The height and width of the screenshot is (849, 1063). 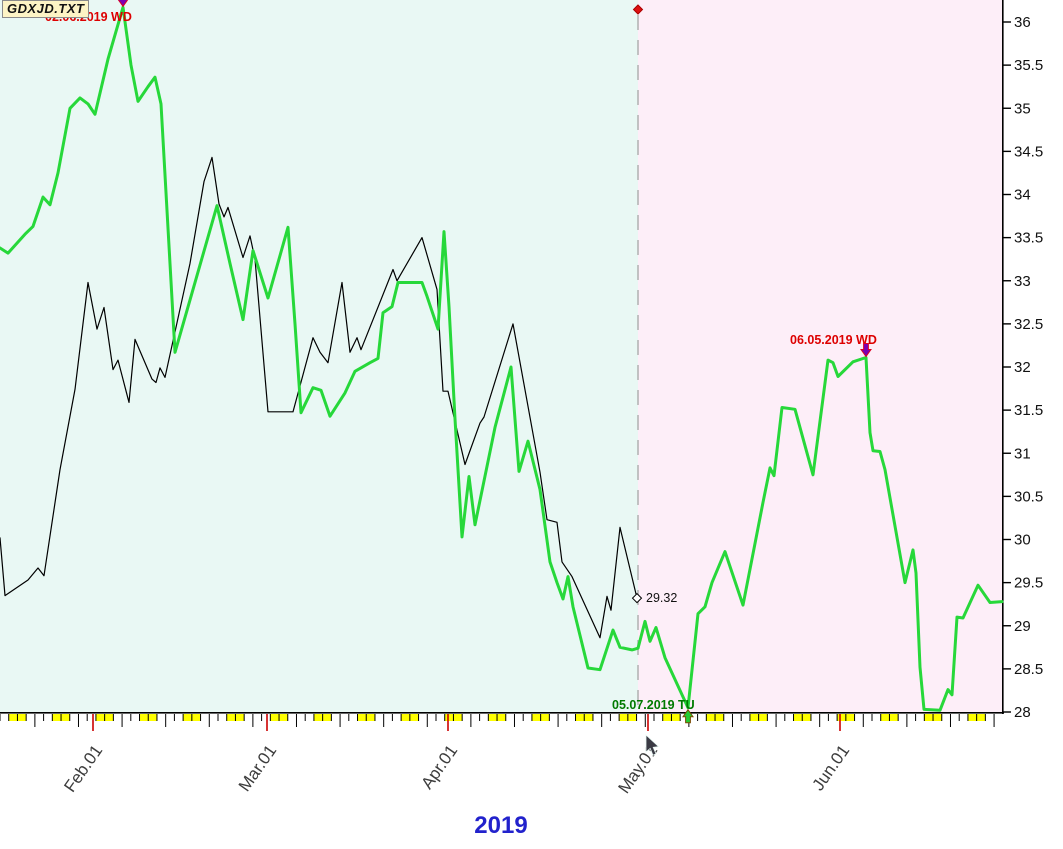 I want to click on x-axis-year-label: 2019, so click(x=501, y=825).